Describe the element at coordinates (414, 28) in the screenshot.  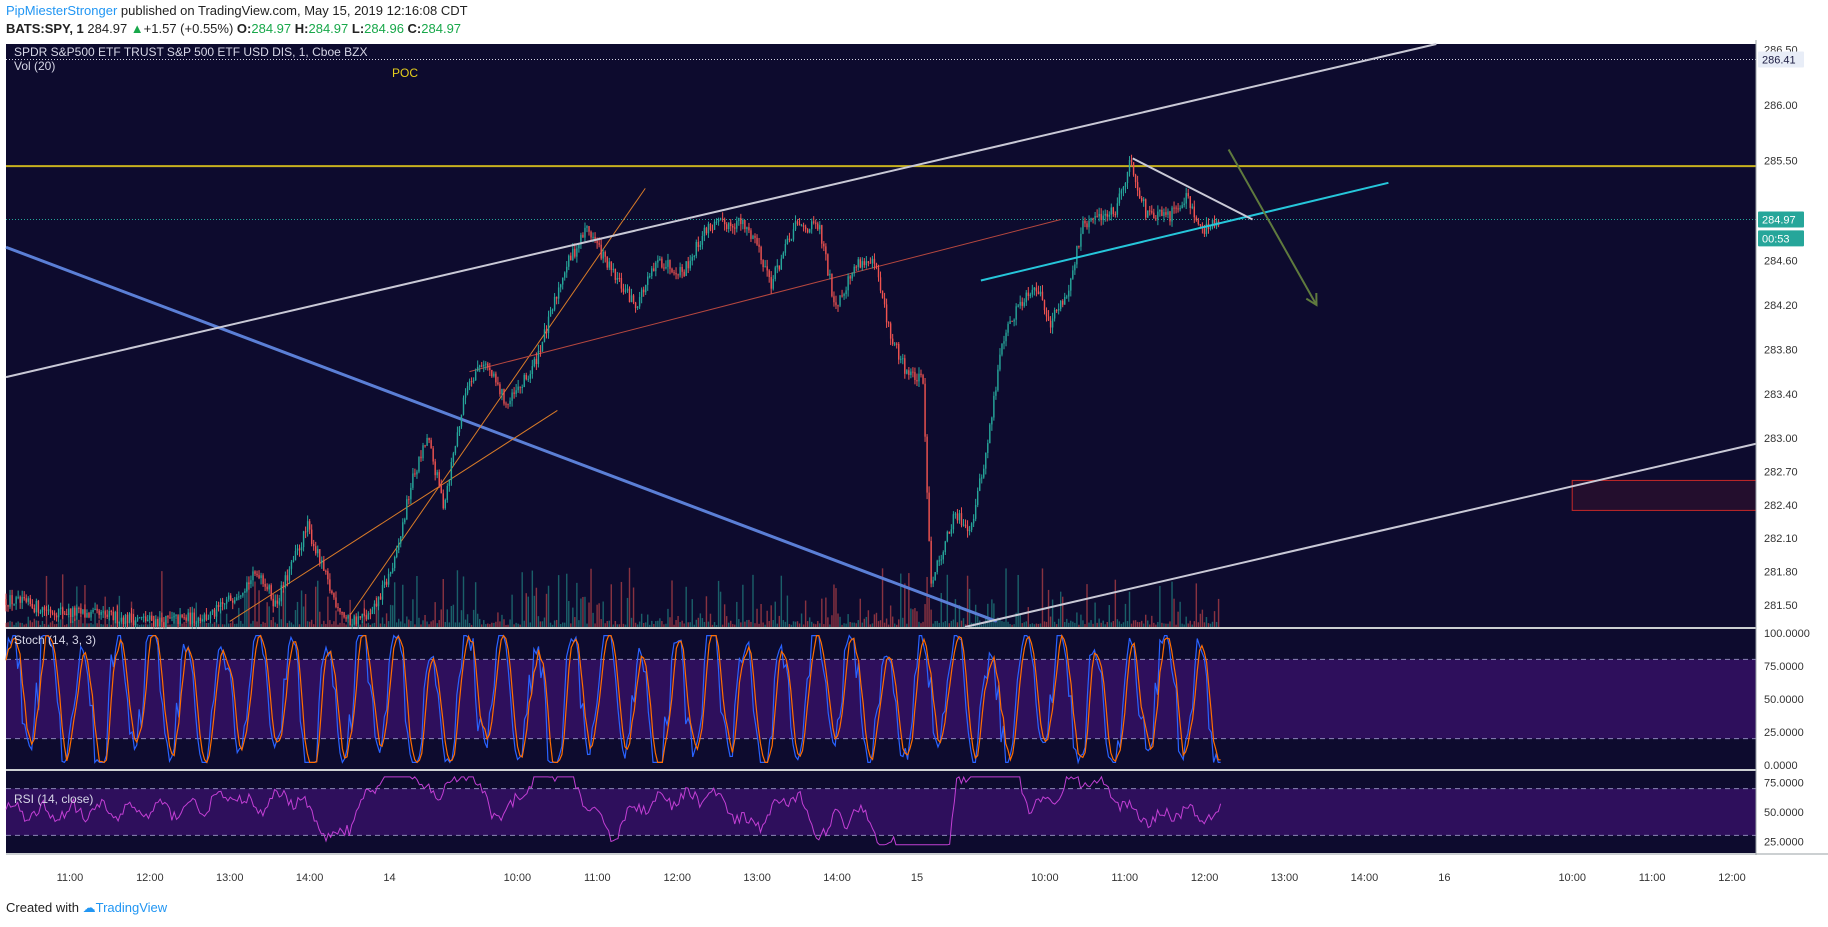
I see `close-label: C:` at that location.